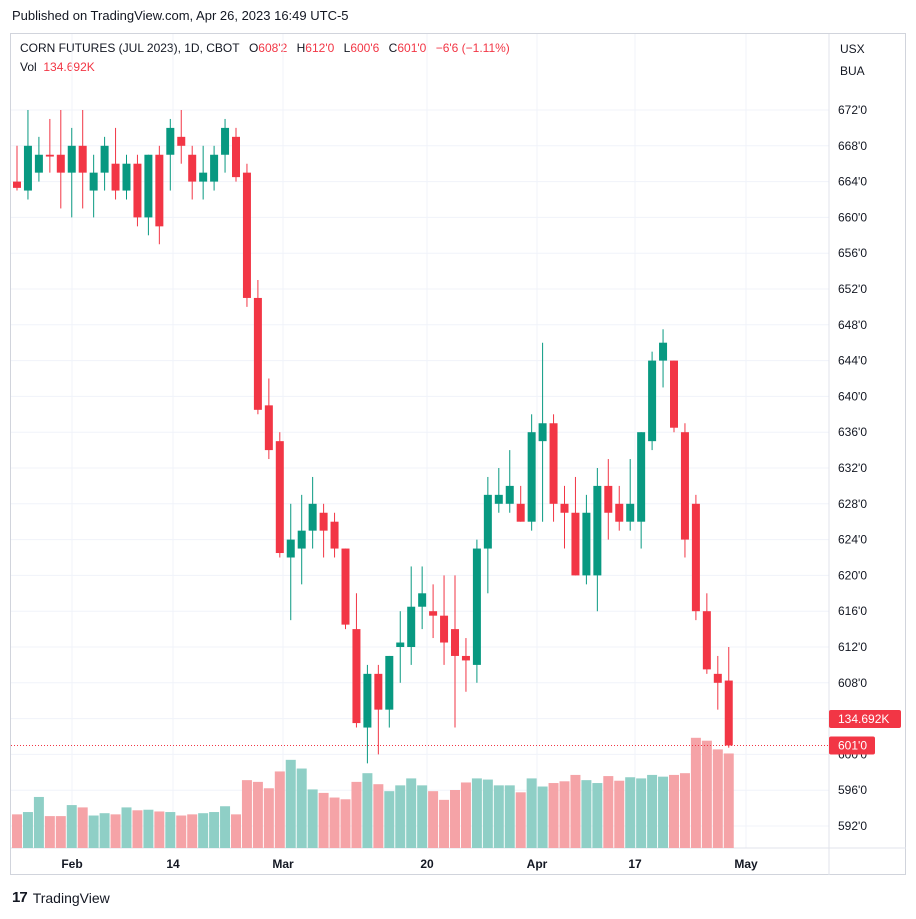 The height and width of the screenshot is (919, 916). I want to click on legend-volume-value: 134.692K, so click(69, 67).